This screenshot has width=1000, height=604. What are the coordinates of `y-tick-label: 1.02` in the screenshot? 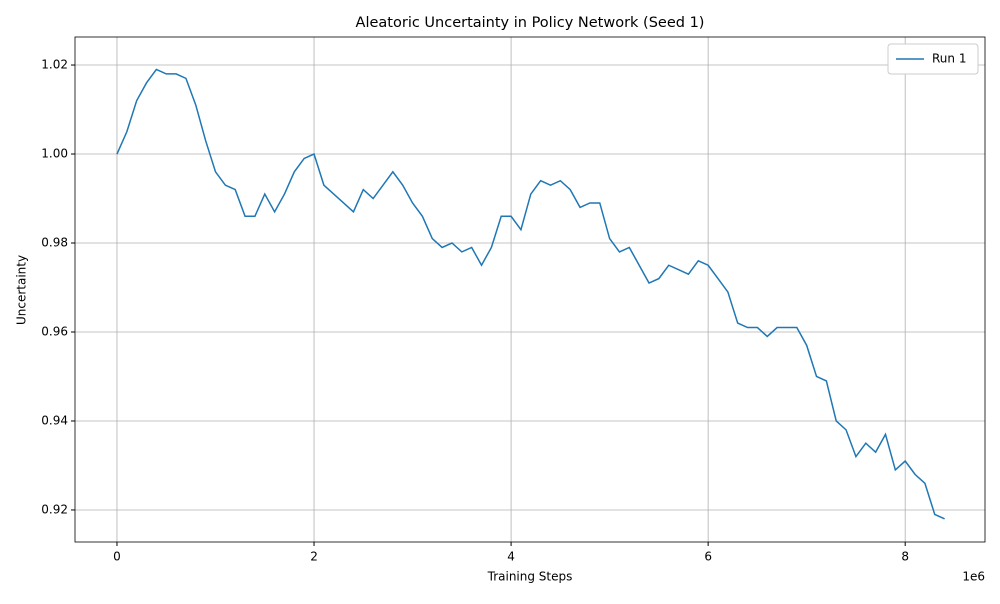 It's located at (54, 65).